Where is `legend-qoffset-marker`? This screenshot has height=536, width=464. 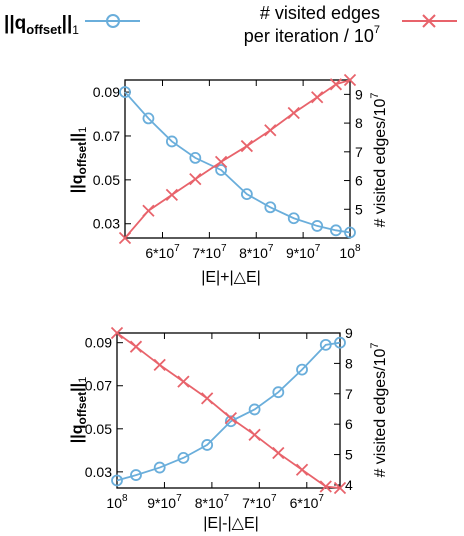
legend-qoffset-marker is located at coordinates (113, 21).